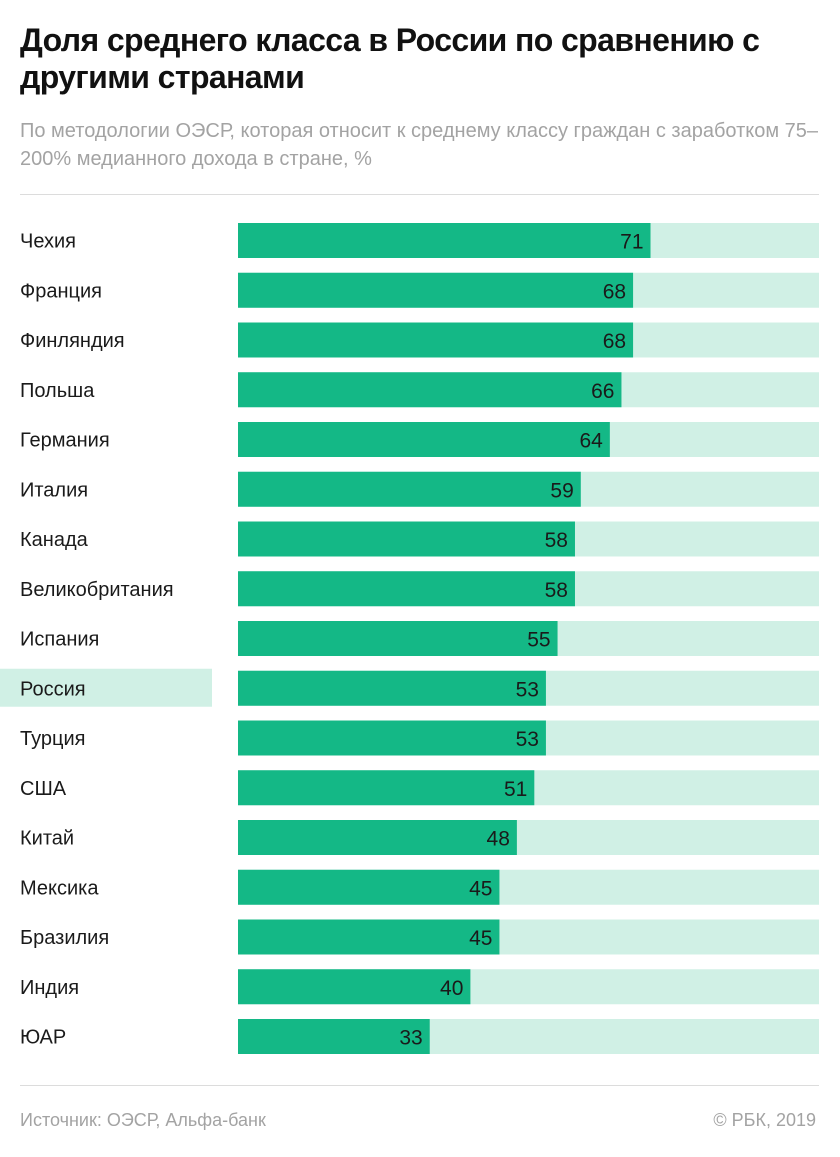 This screenshot has height=1157, width=840. Describe the element at coordinates (43, 1038) in the screenshot. I see `category-label: ЮАР` at that location.